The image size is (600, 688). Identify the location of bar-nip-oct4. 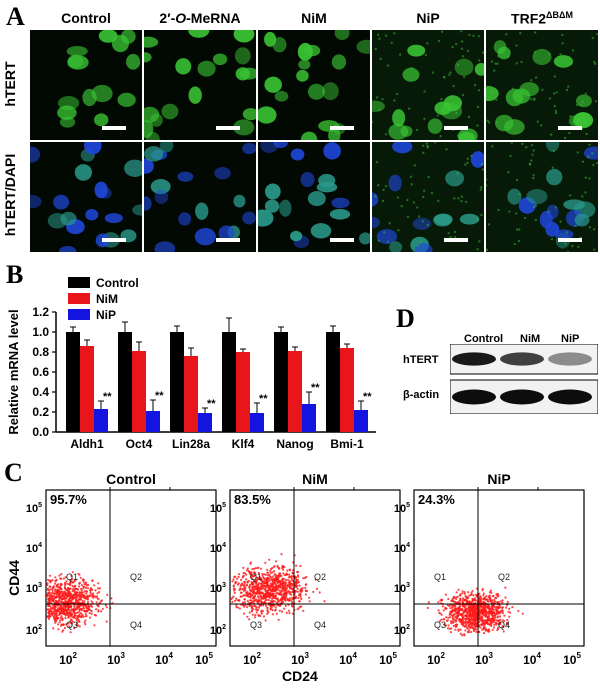
(153, 421).